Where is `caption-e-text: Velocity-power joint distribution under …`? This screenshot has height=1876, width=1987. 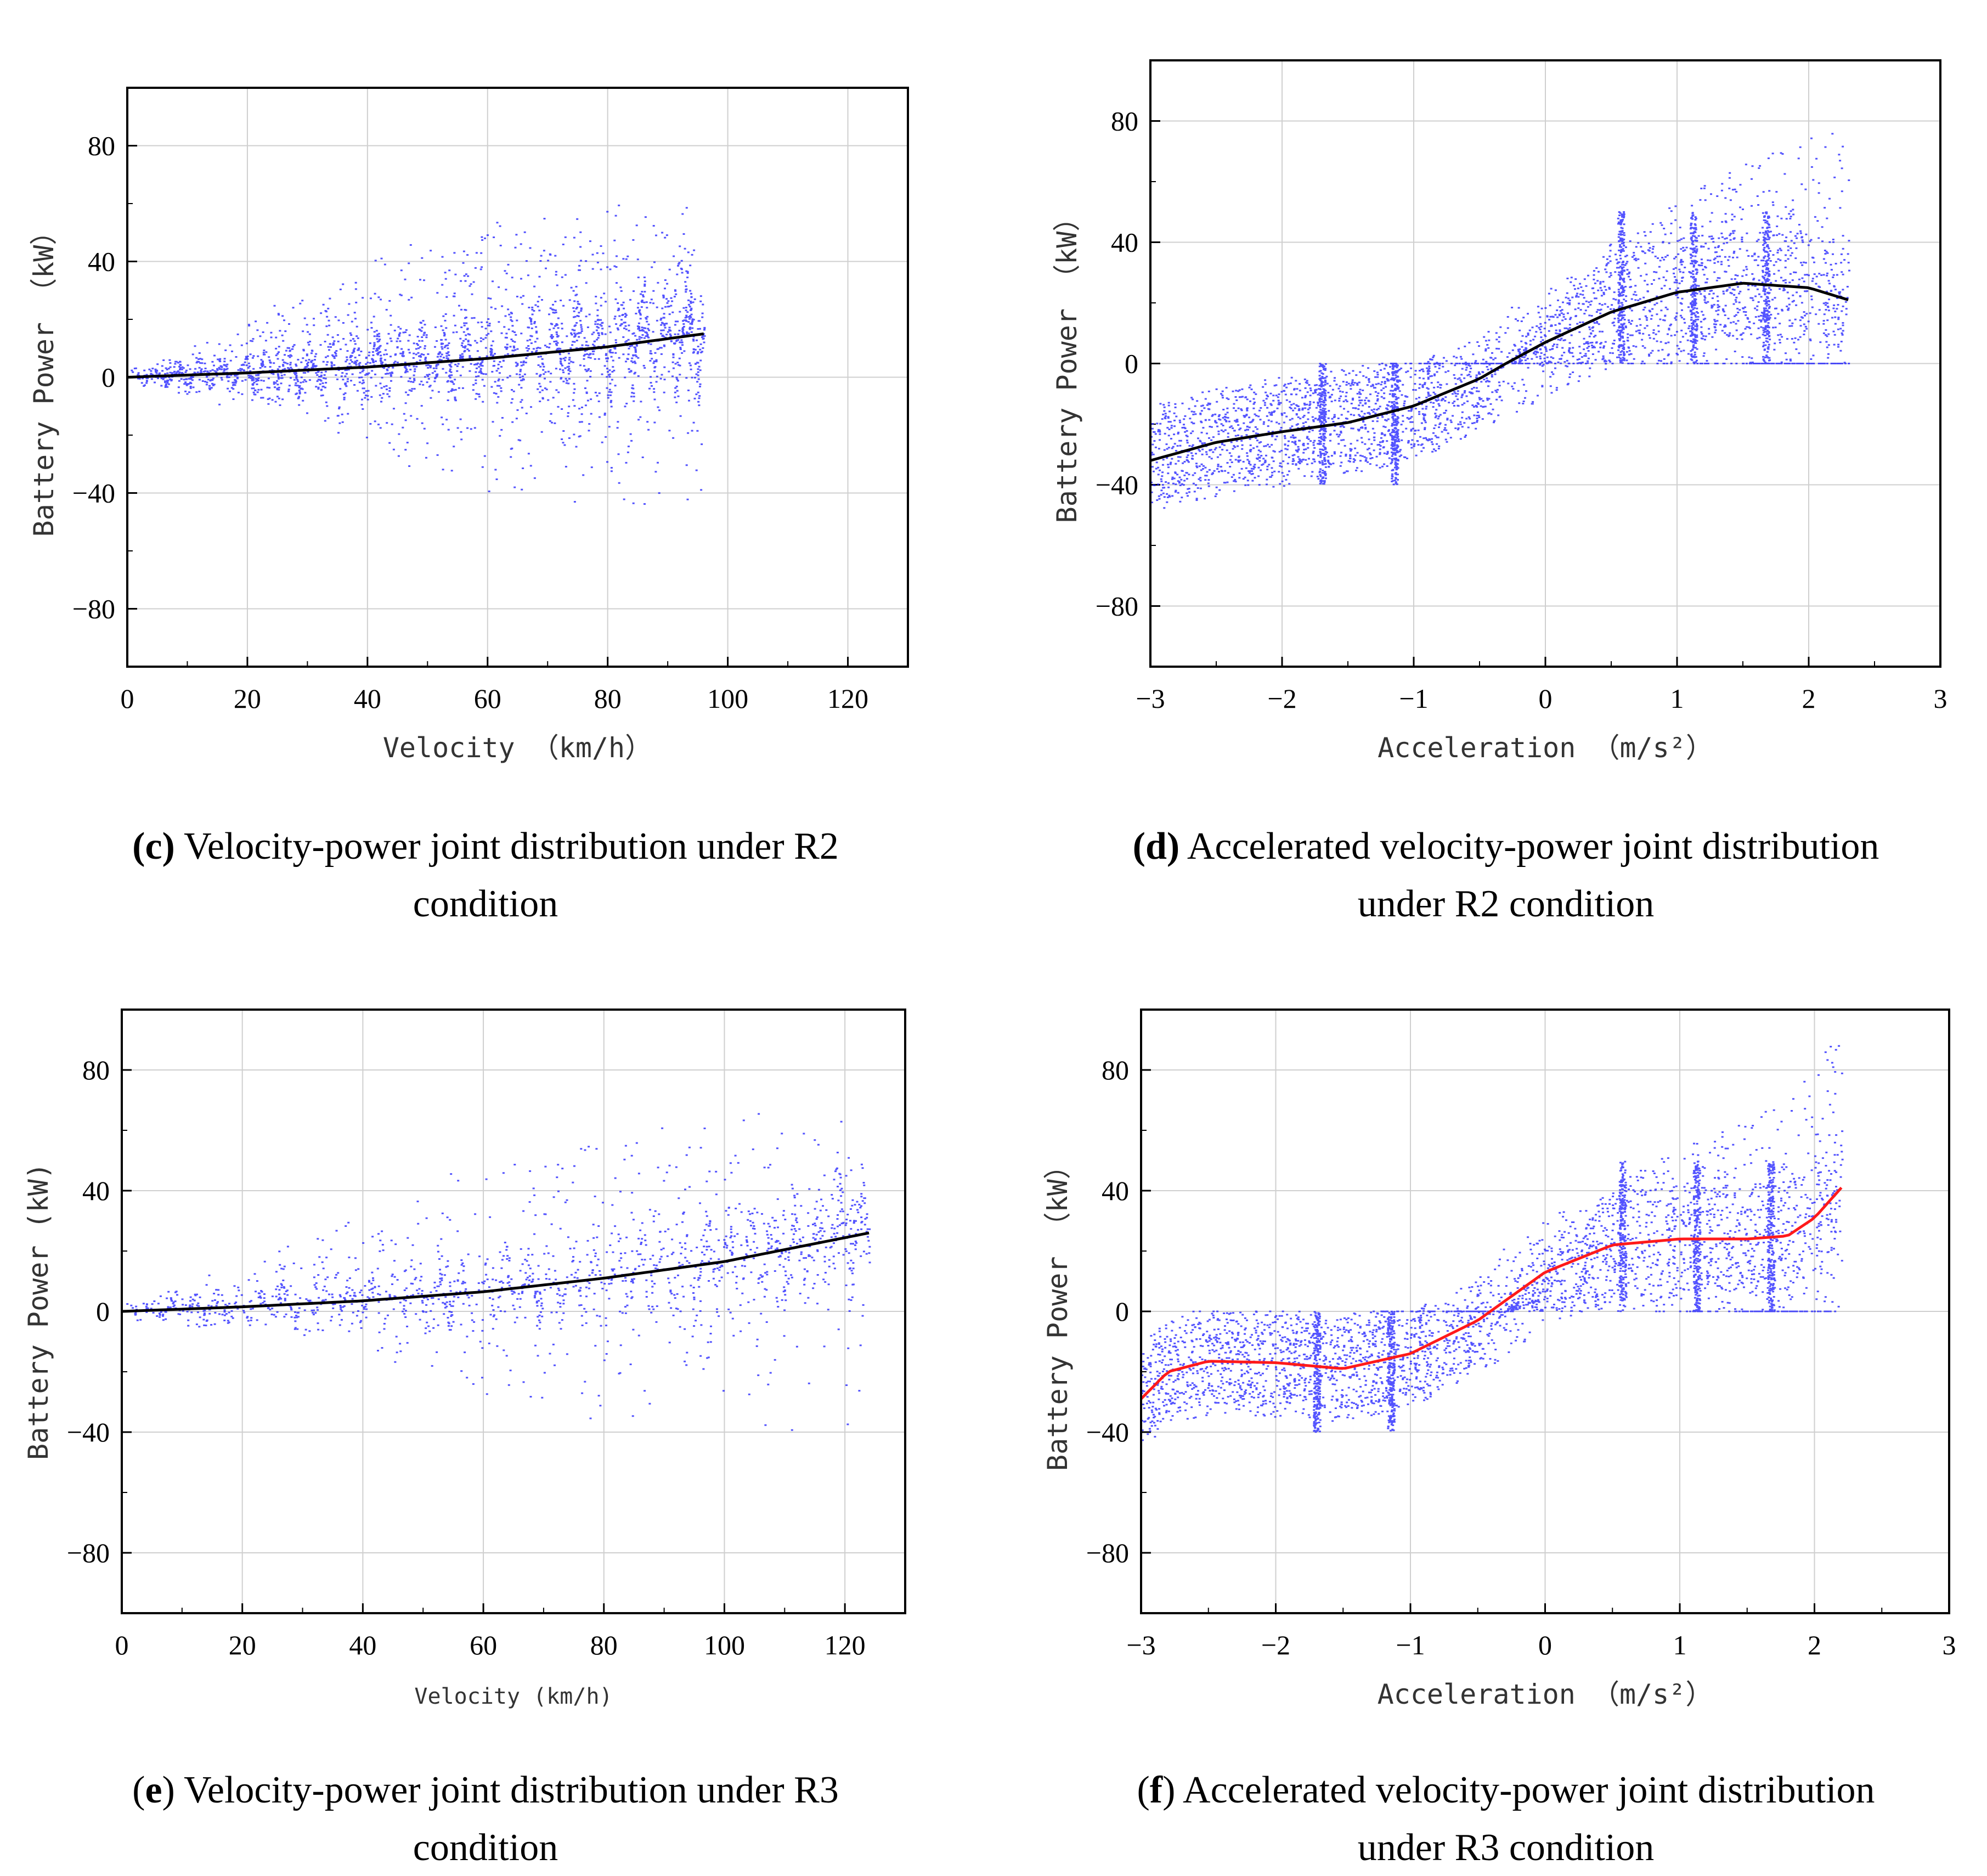
caption-e-text: Velocity-power joint distribution under … is located at coordinates (507, 1790).